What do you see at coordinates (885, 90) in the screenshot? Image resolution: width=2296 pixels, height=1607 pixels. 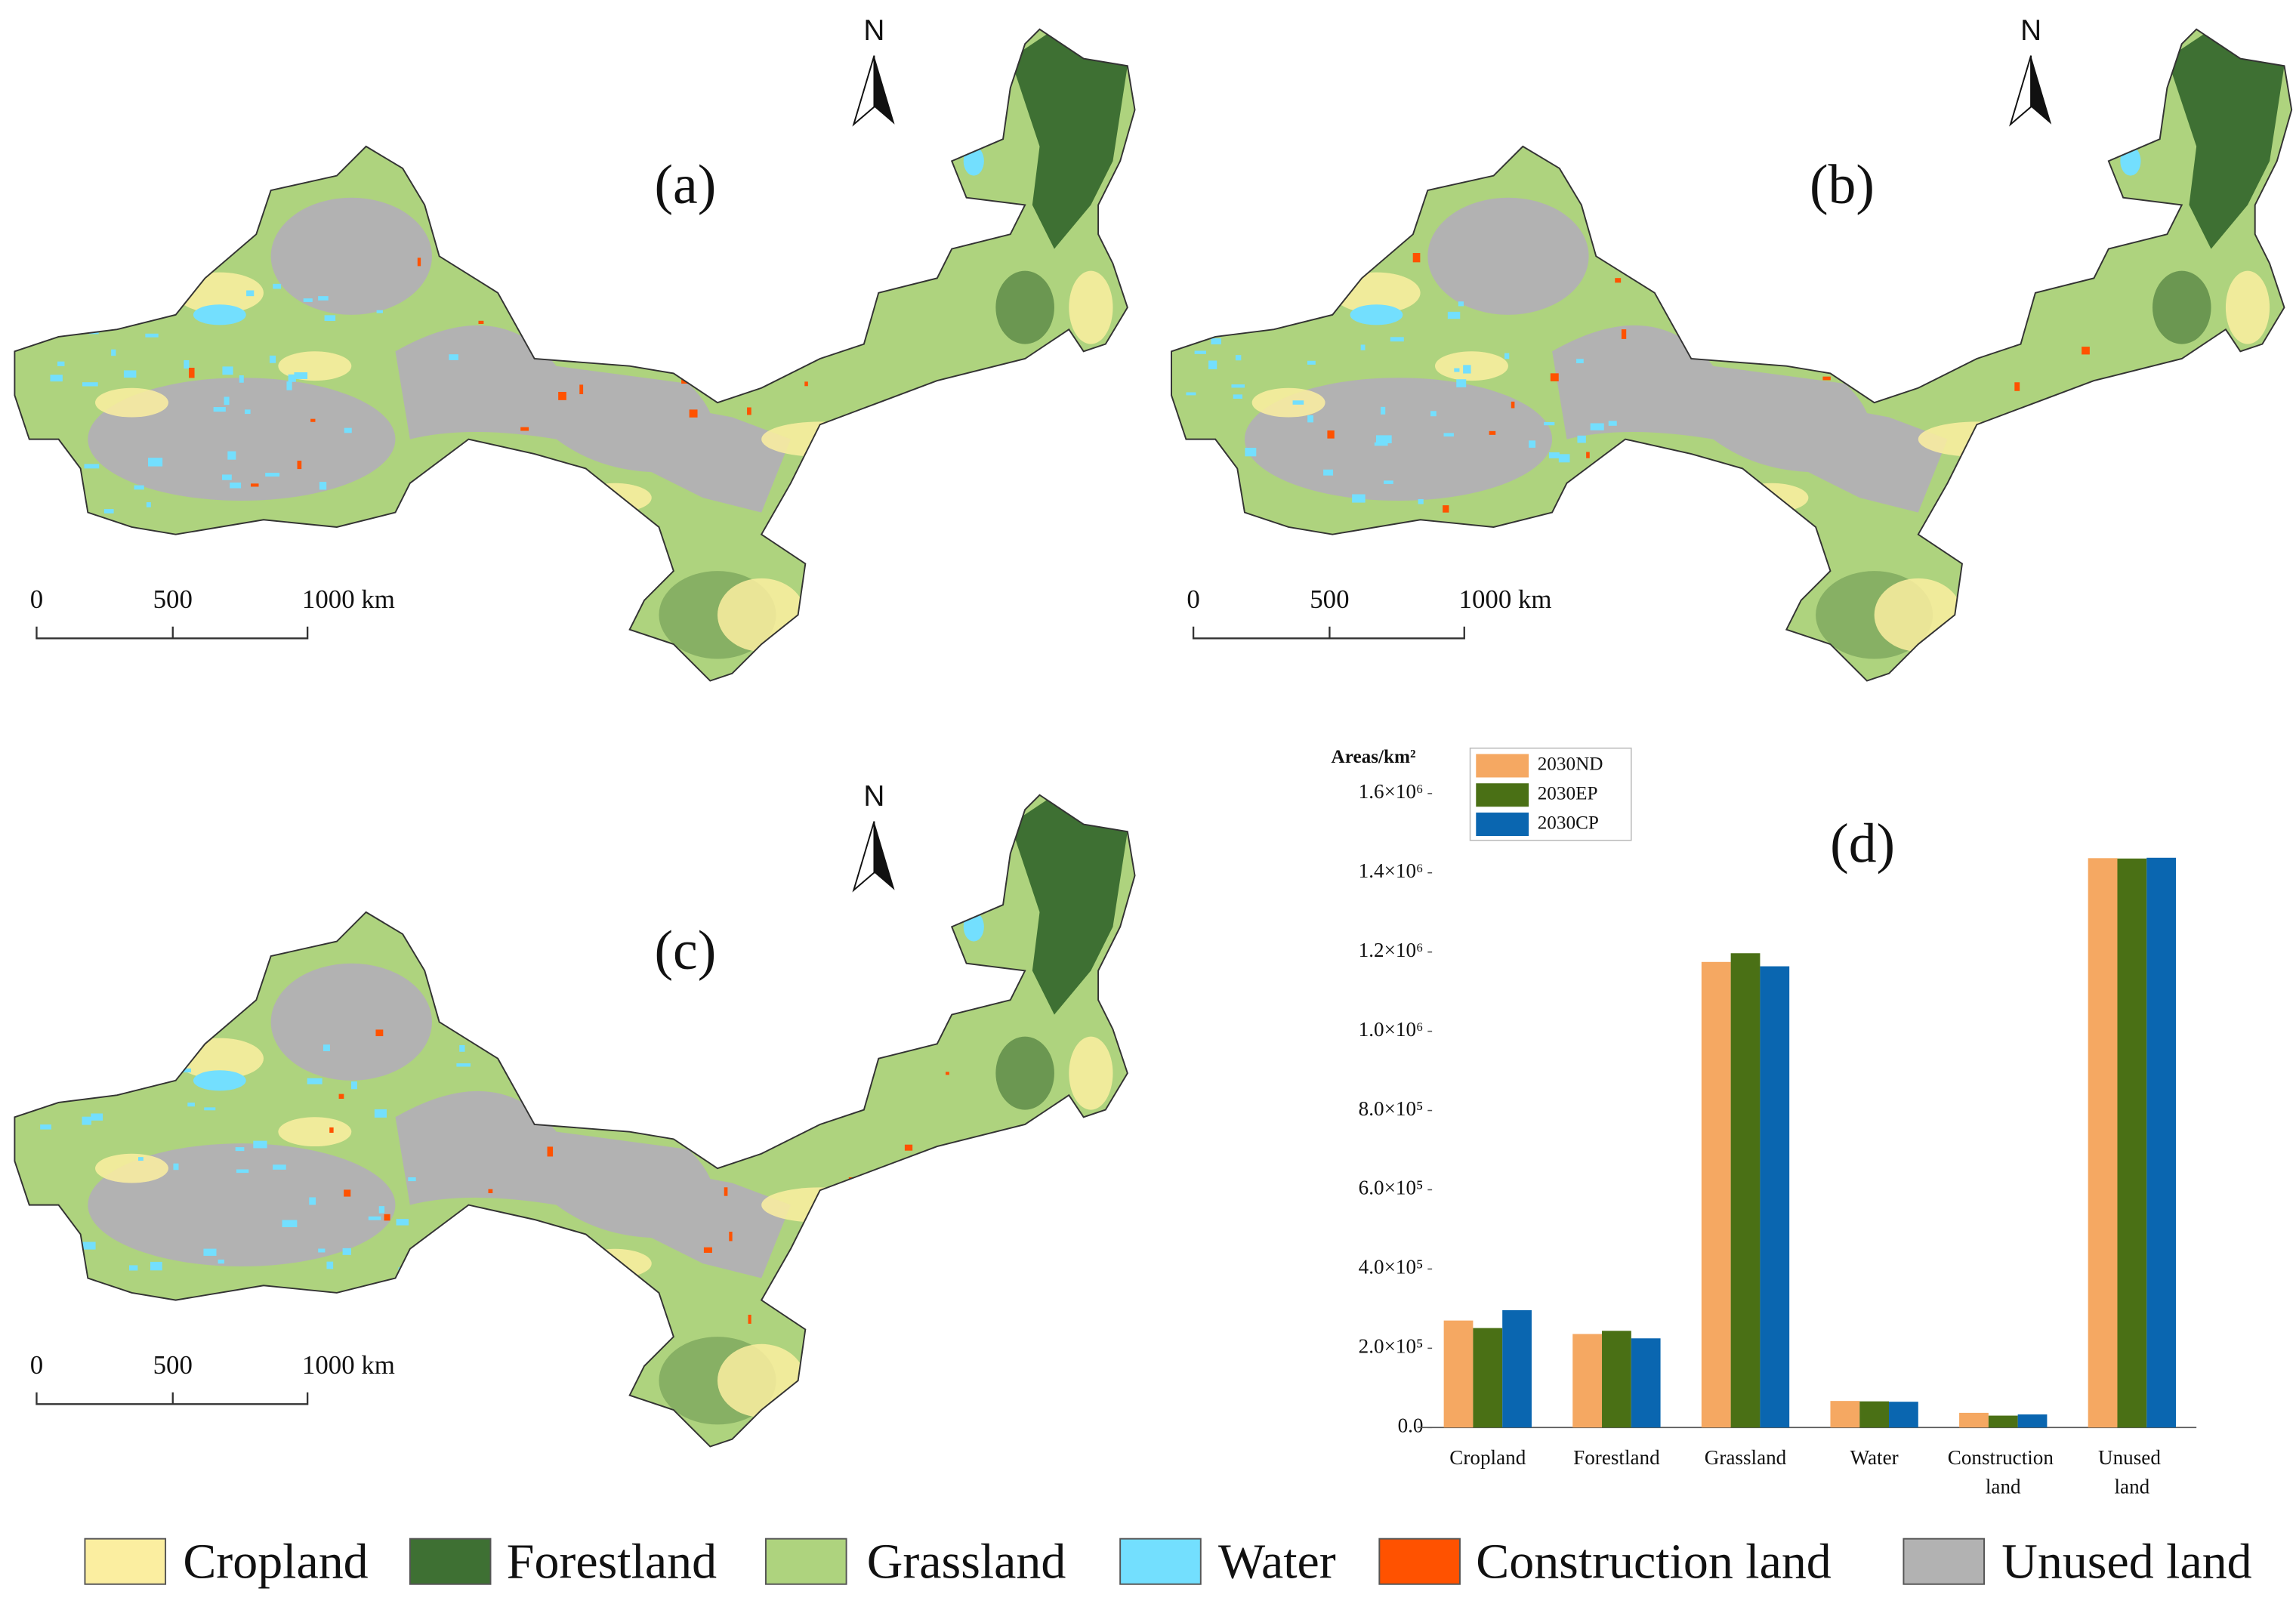 I see `north-arrow-right` at bounding box center [885, 90].